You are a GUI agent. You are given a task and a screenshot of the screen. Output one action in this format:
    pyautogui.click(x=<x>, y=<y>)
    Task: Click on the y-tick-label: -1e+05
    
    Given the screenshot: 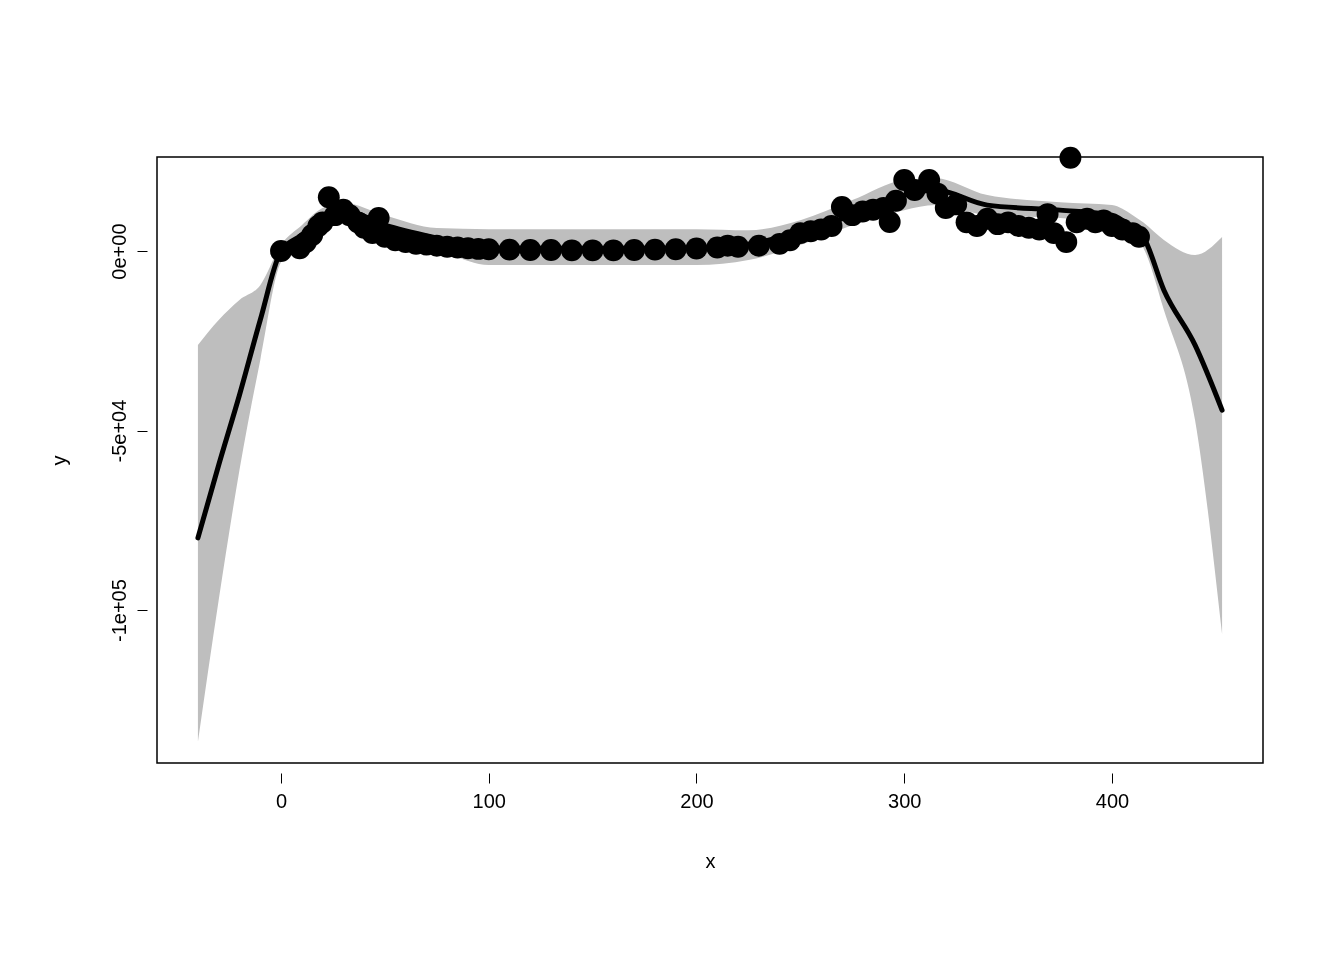 What is the action you would take?
    pyautogui.click(x=118, y=610)
    